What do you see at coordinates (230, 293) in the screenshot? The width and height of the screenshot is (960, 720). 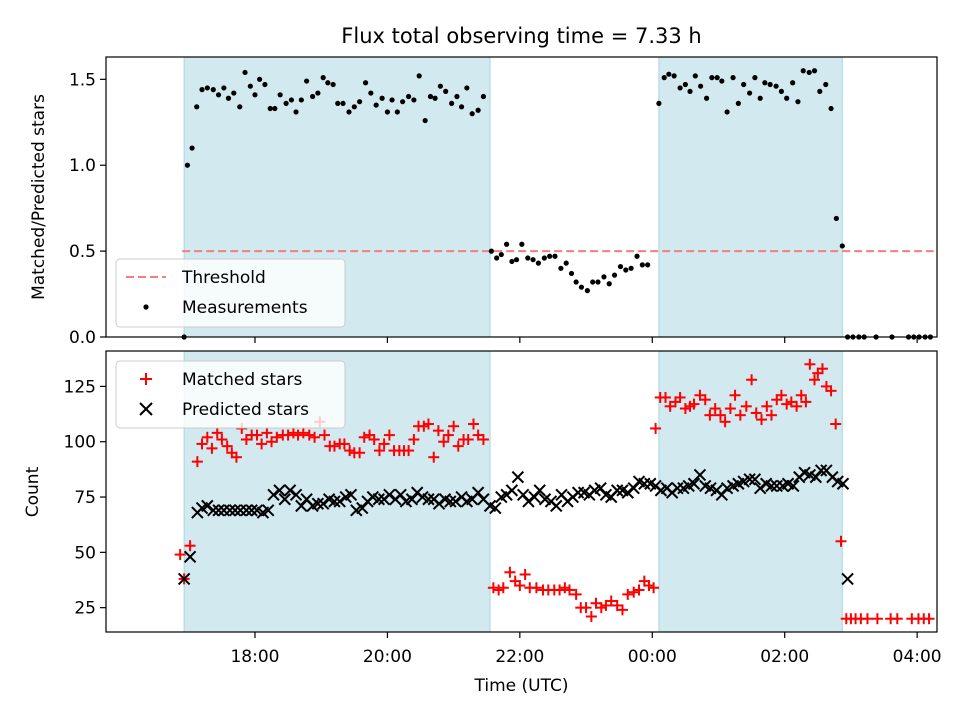 I see `top-legend: Threshold Measurements` at bounding box center [230, 293].